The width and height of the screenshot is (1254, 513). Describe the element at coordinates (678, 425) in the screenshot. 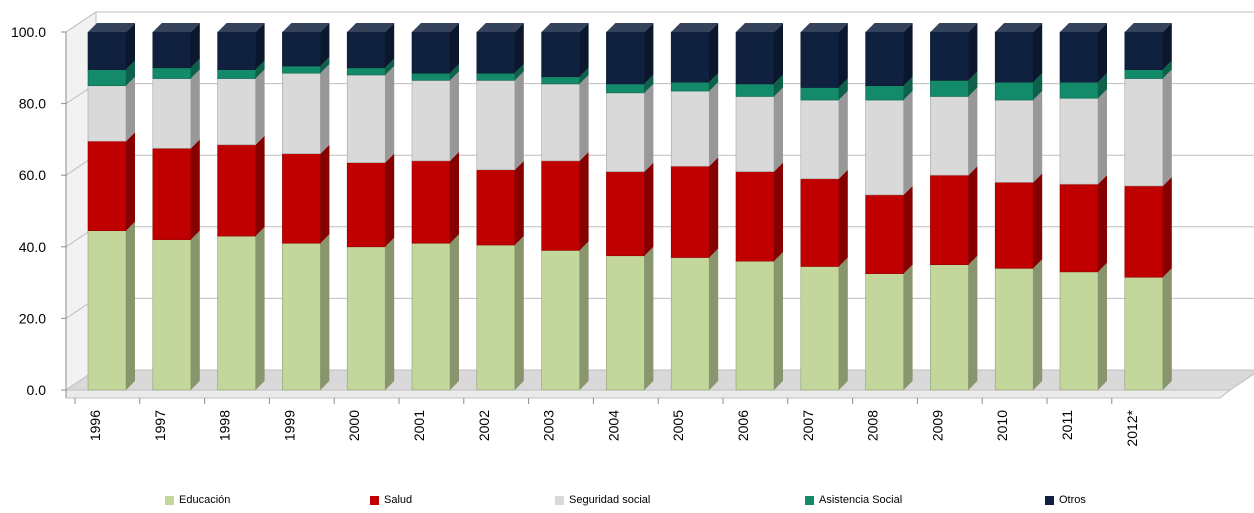

I see `x-tick-label: 2005` at that location.